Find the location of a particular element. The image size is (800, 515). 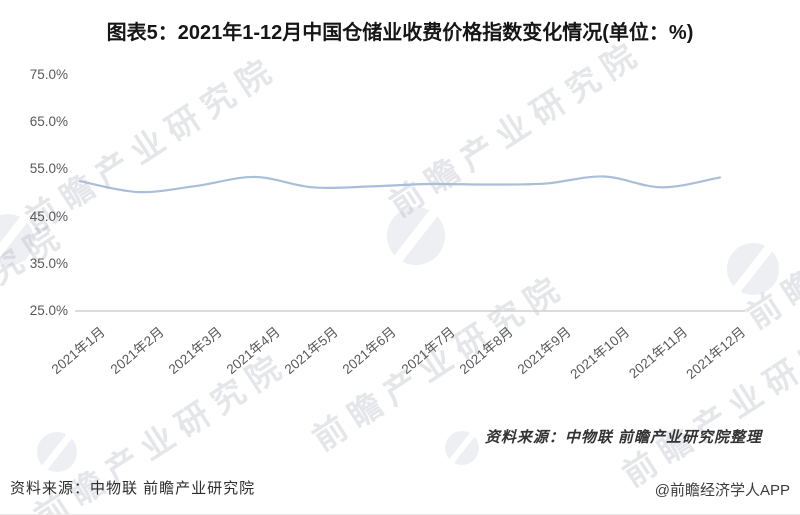

x-tick-label: 2021年1月 is located at coordinates (79, 351).